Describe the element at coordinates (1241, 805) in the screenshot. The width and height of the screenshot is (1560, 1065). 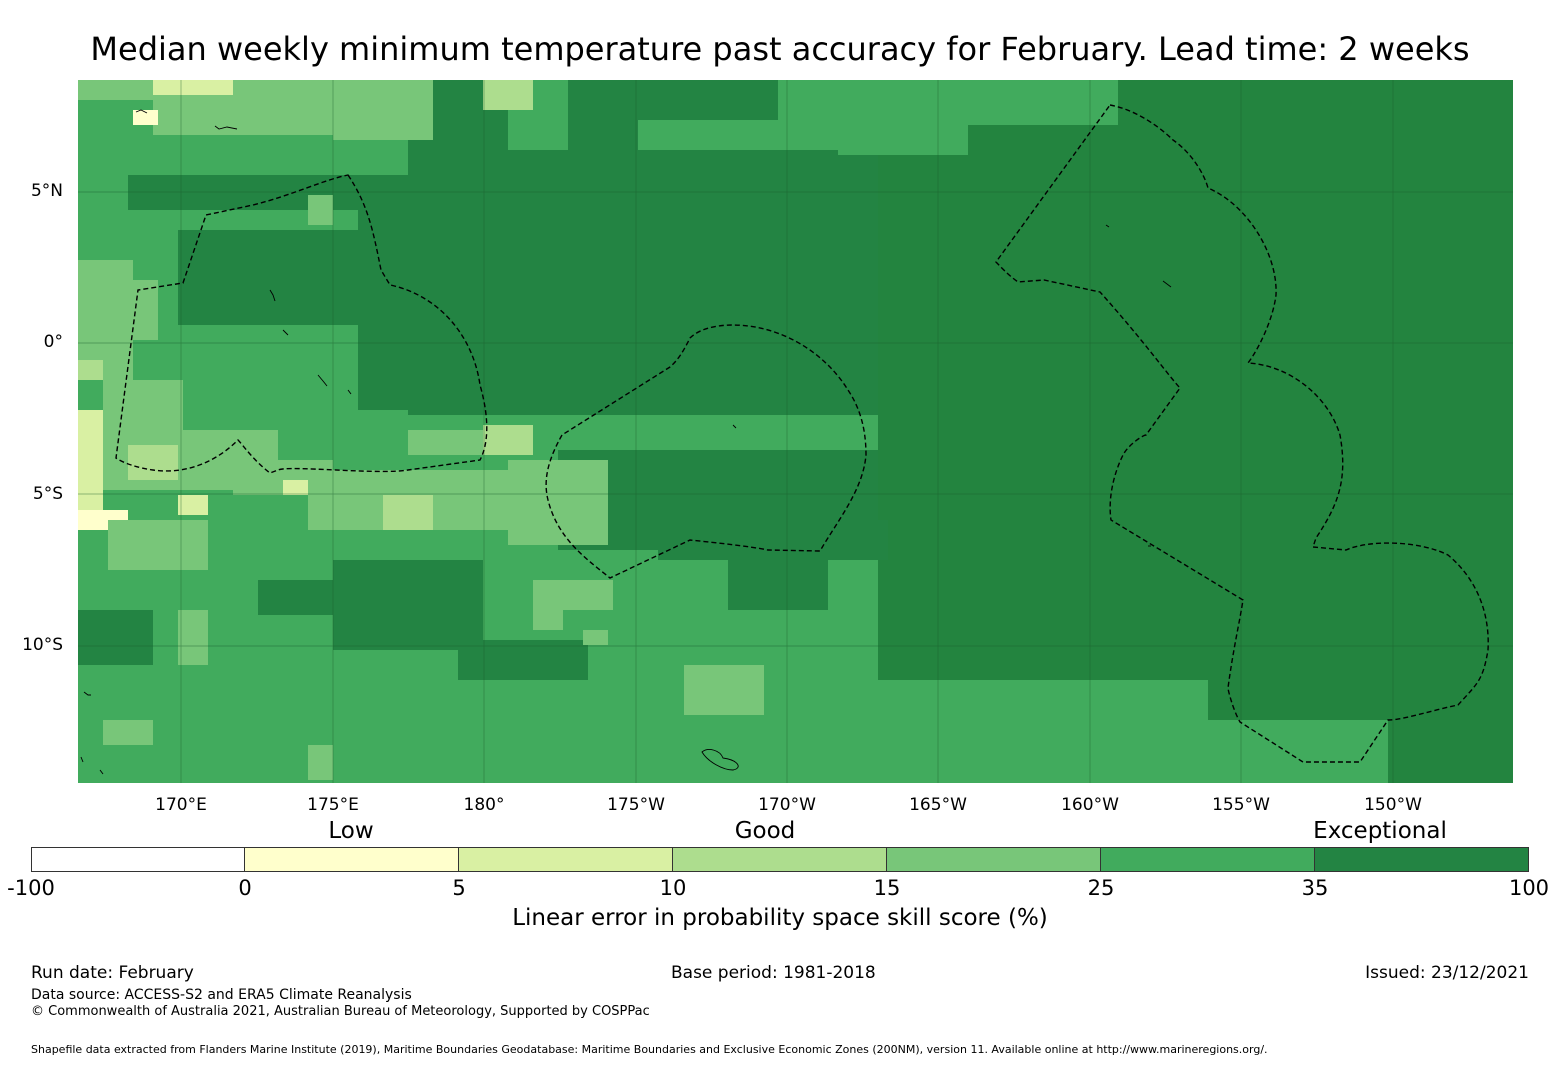
I see `lon-label-155w: 155°W` at that location.